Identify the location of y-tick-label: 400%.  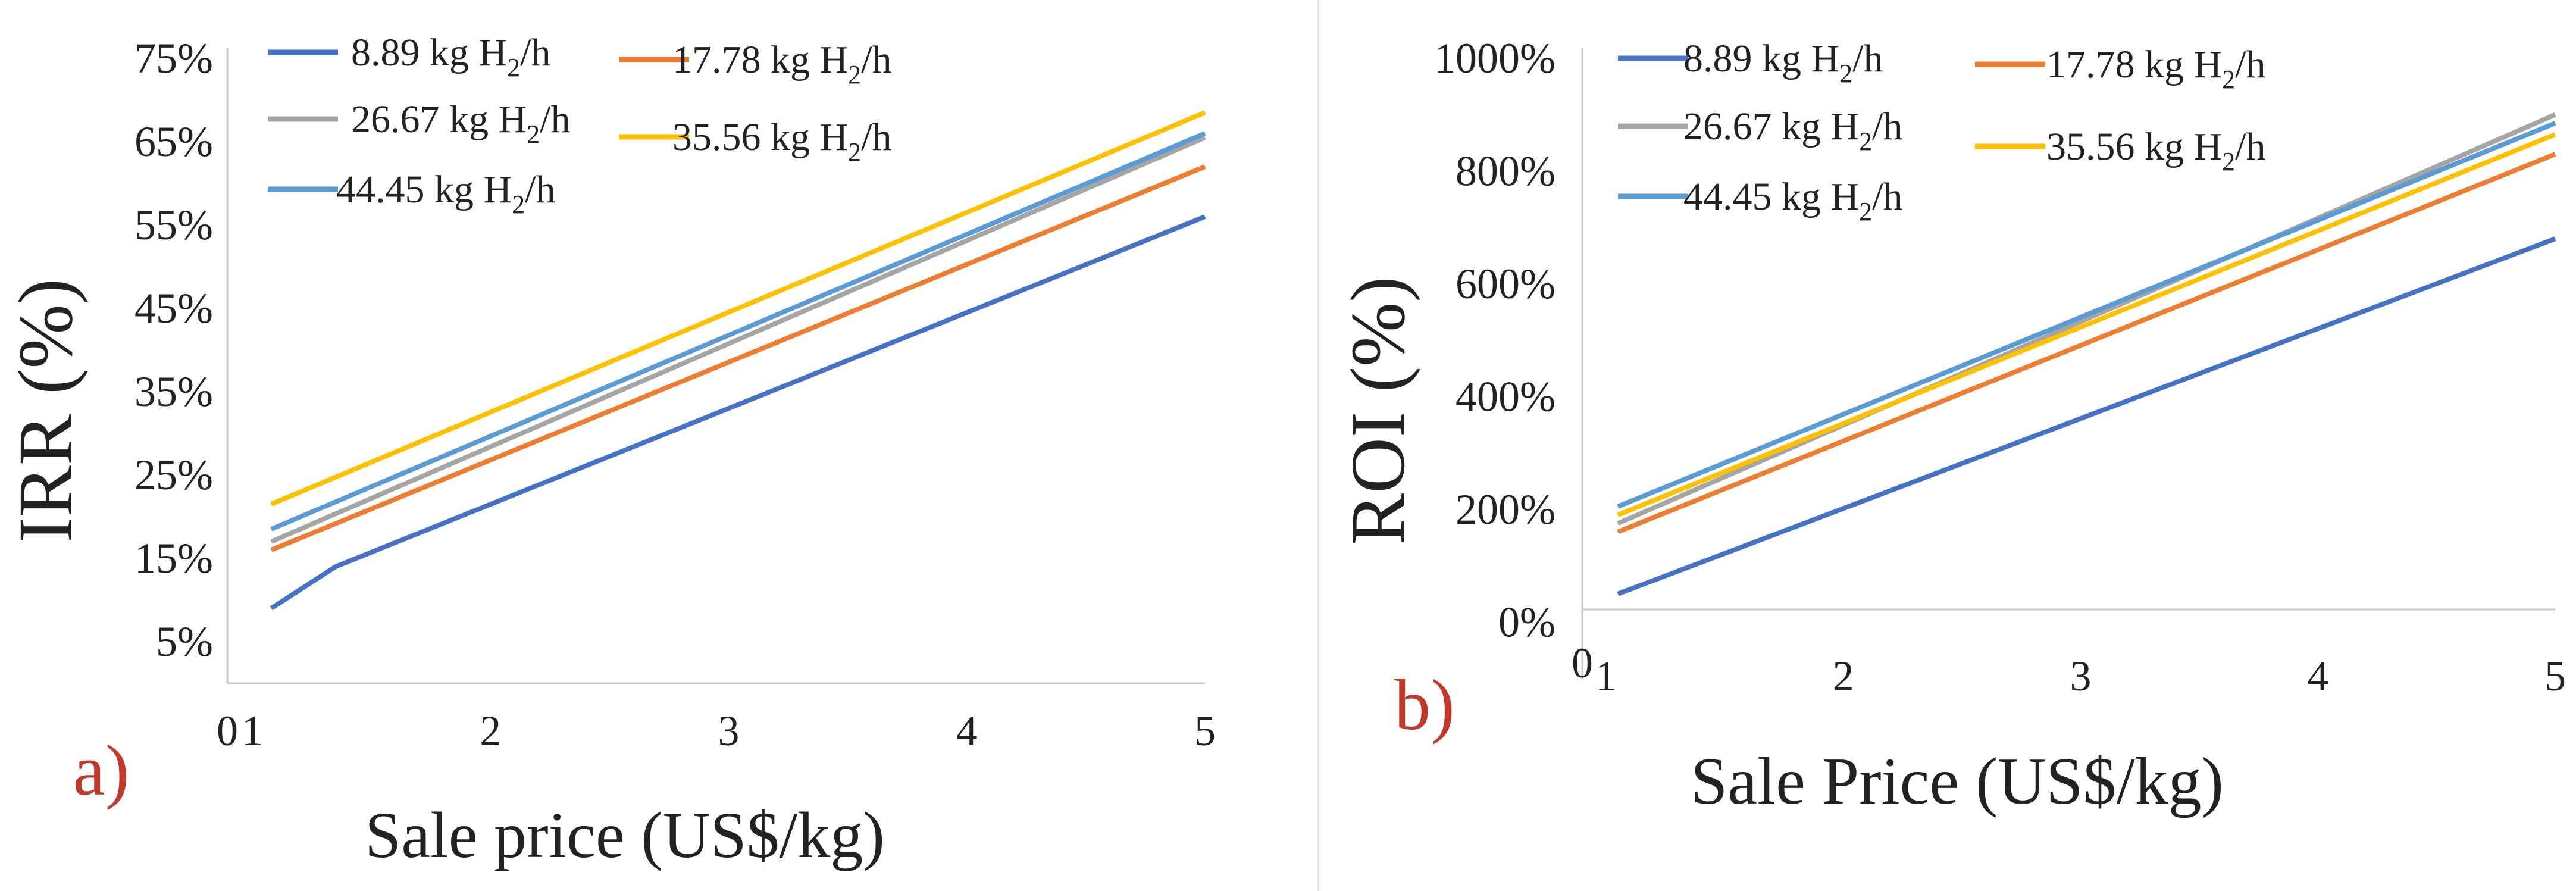
(1505, 397).